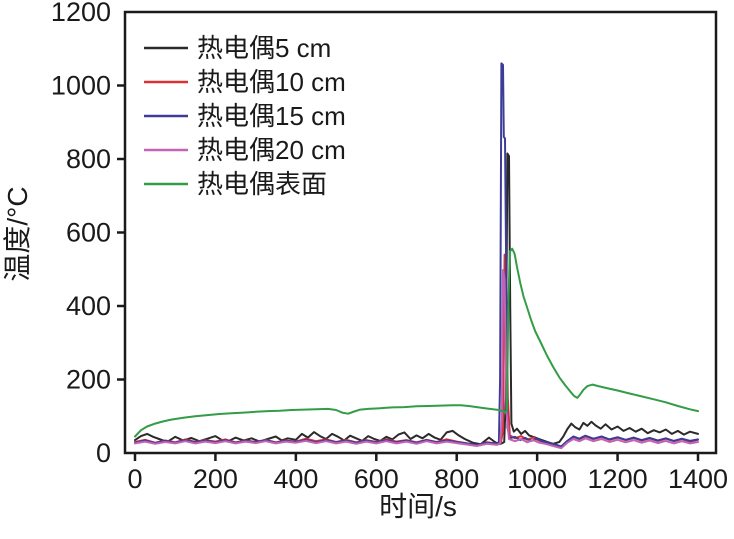 The image size is (734, 539). I want to click on x-tick-label: 200, so click(215, 479).